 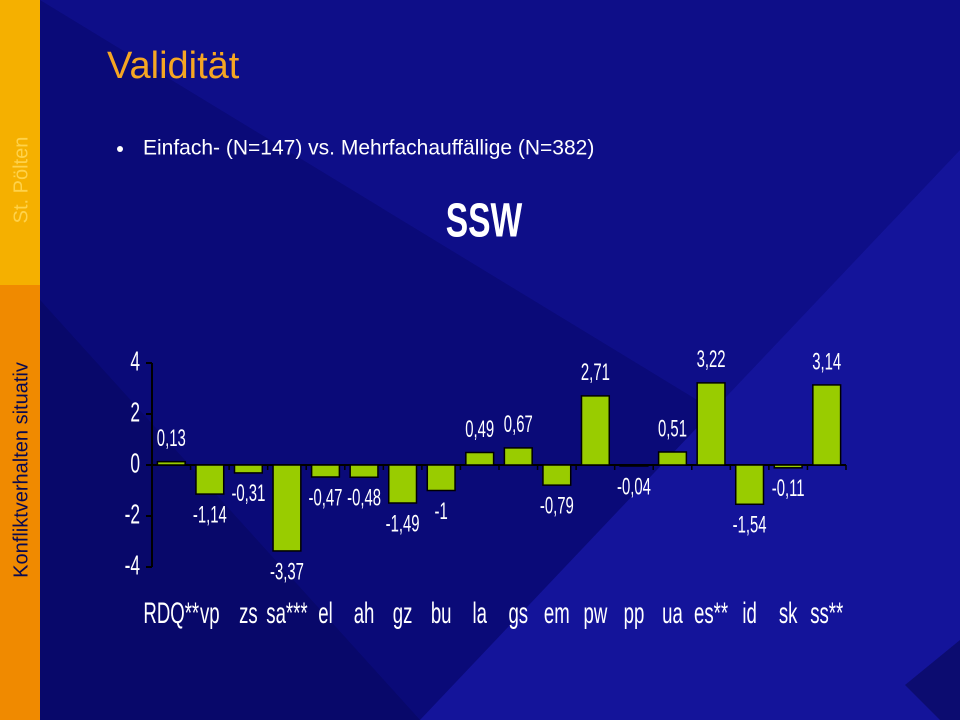 I want to click on value-label: 0,67, so click(x=518, y=425).